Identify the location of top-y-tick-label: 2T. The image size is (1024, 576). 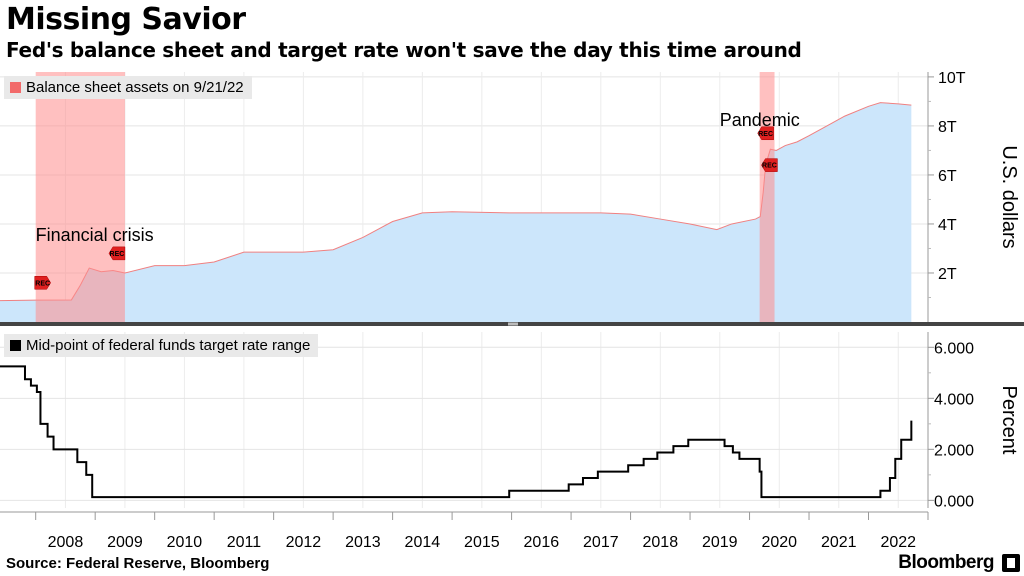
(947, 274).